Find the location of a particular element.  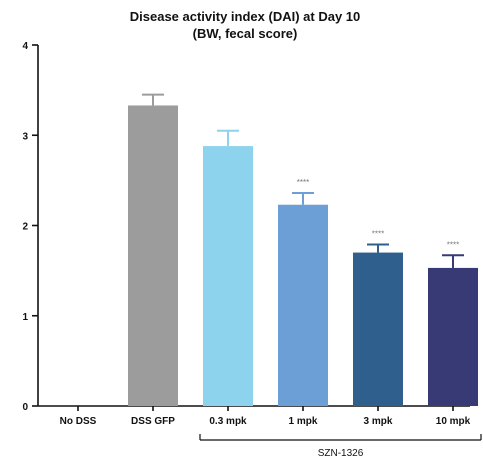

x-tick-label: 1 mpk is located at coordinates (303, 421).